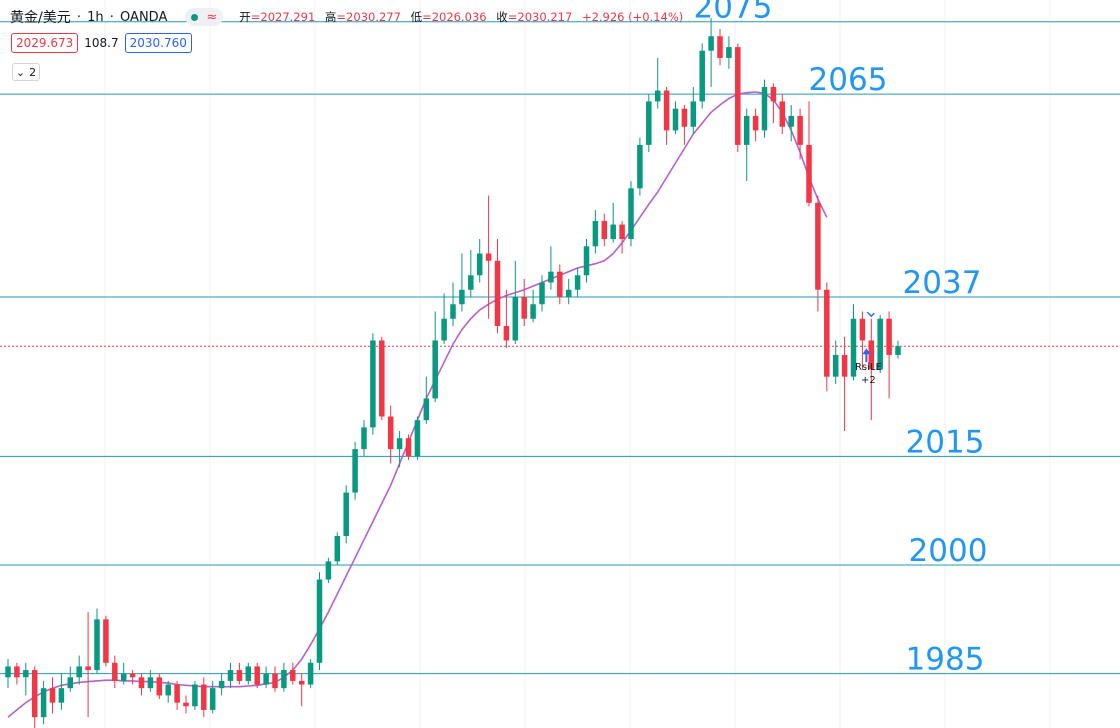 The width and height of the screenshot is (1120, 728). What do you see at coordinates (45, 43) in the screenshot?
I see `sell-price-button: 2029.673` at bounding box center [45, 43].